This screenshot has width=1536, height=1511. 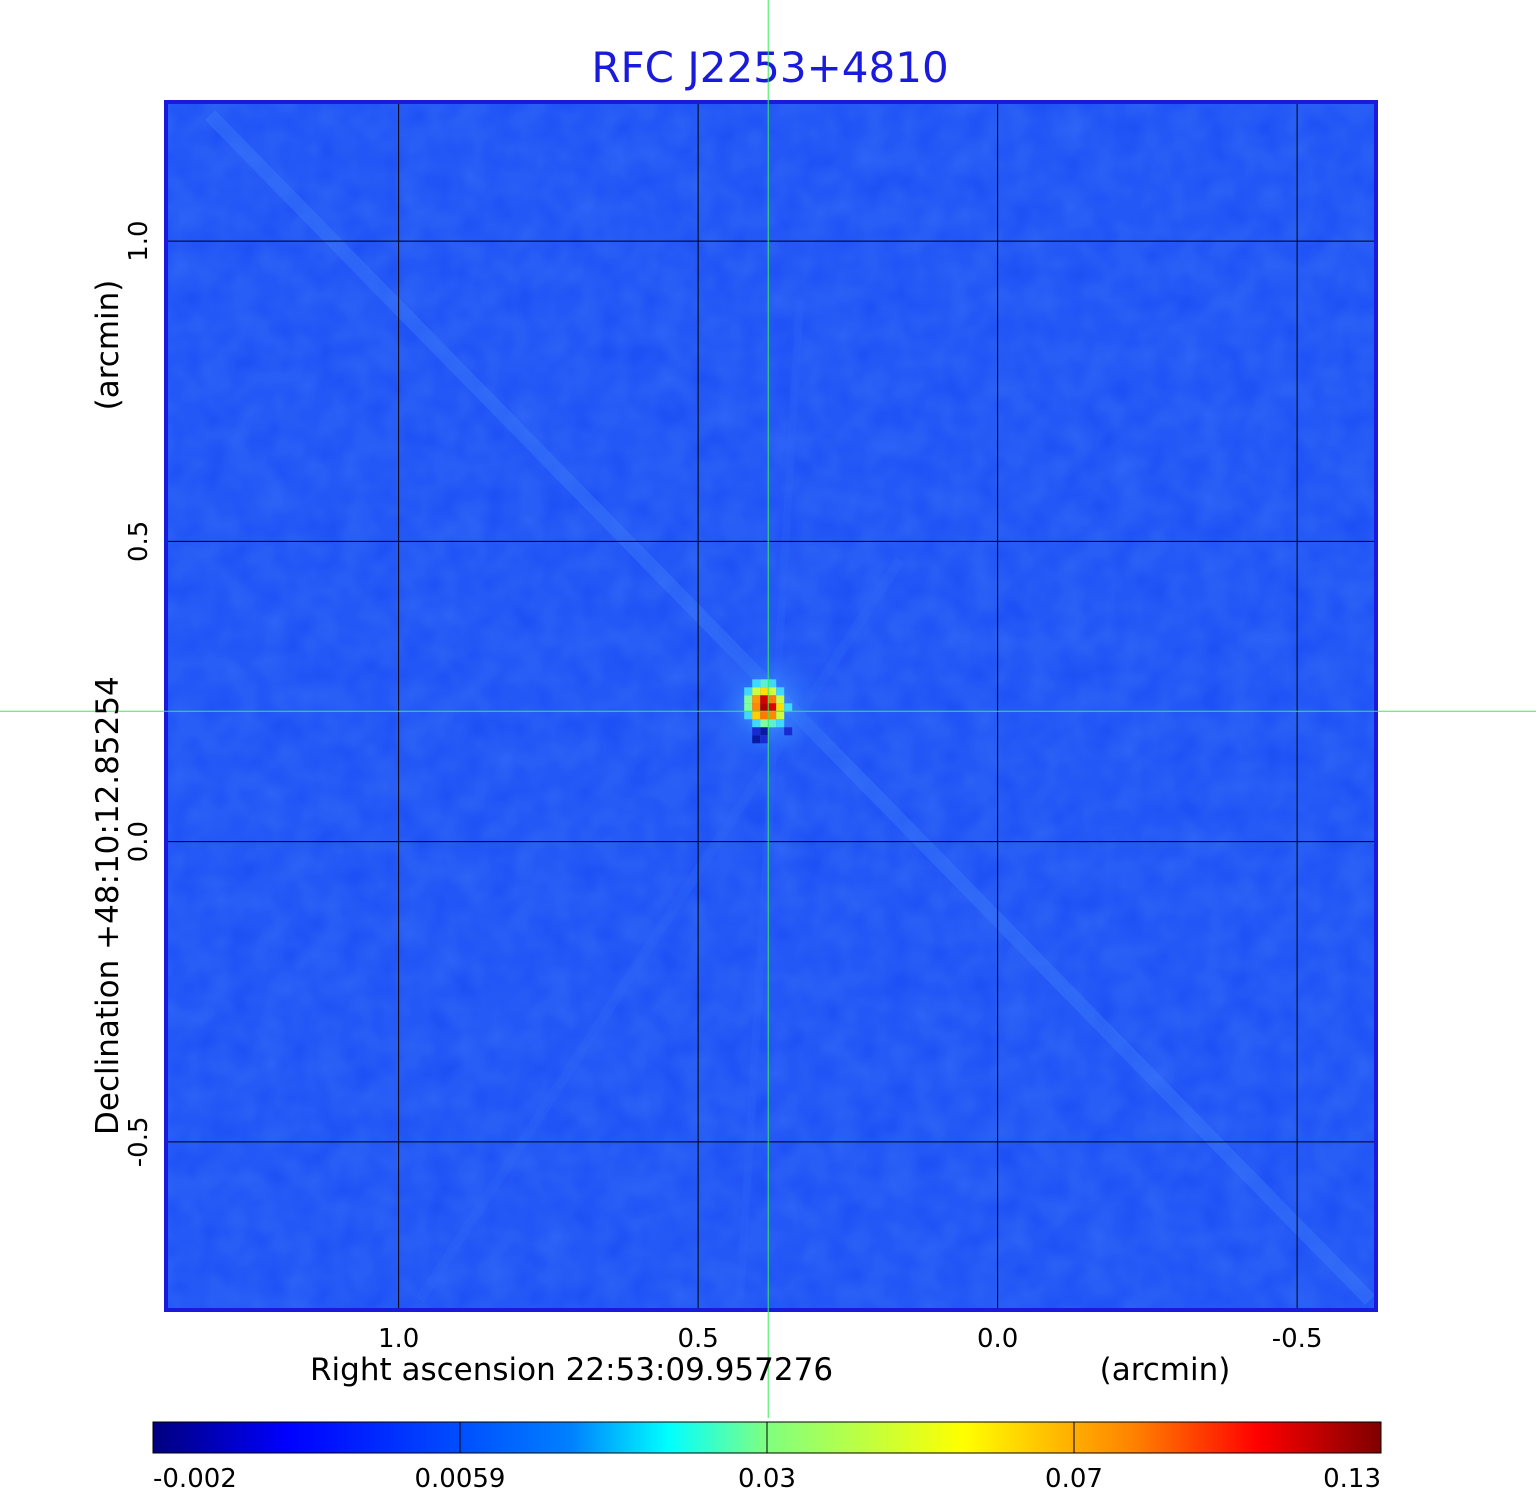 What do you see at coordinates (460, 1479) in the screenshot?
I see `colorbar-tick-label: 0.0059` at bounding box center [460, 1479].